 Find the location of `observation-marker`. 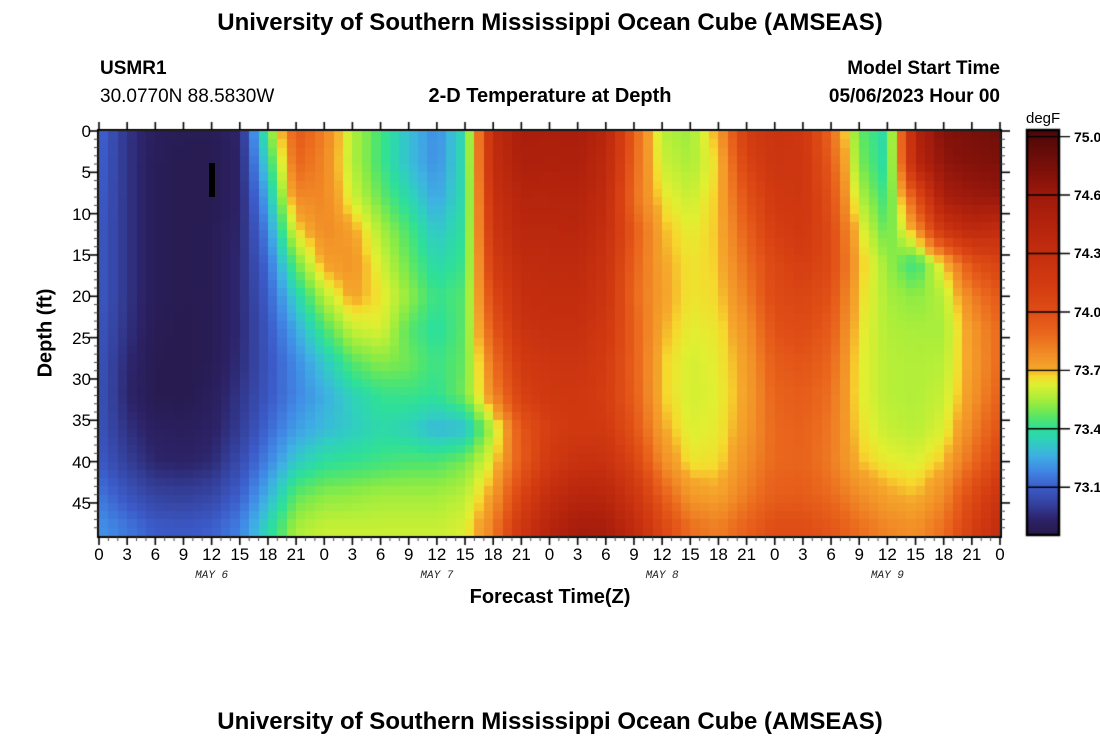

observation-marker is located at coordinates (212, 180).